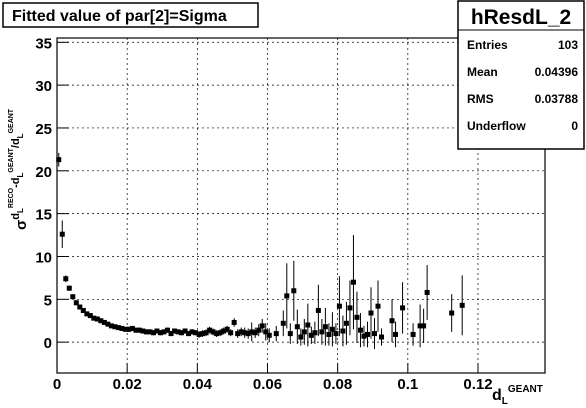  Describe the element at coordinates (267, 384) in the screenshot. I see `x-tick-label: 0.06` at that location.